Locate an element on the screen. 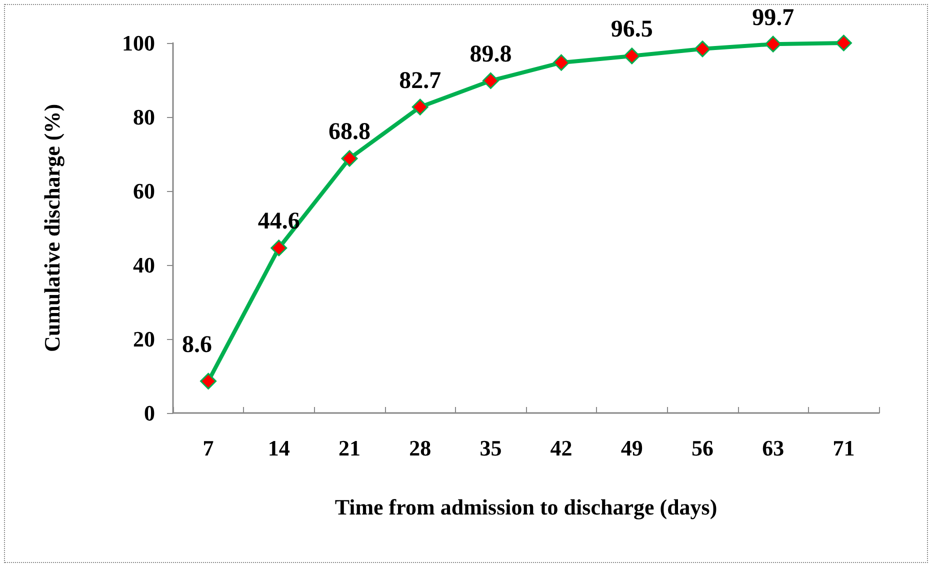  y-tick-label: 60 is located at coordinates (144, 191).